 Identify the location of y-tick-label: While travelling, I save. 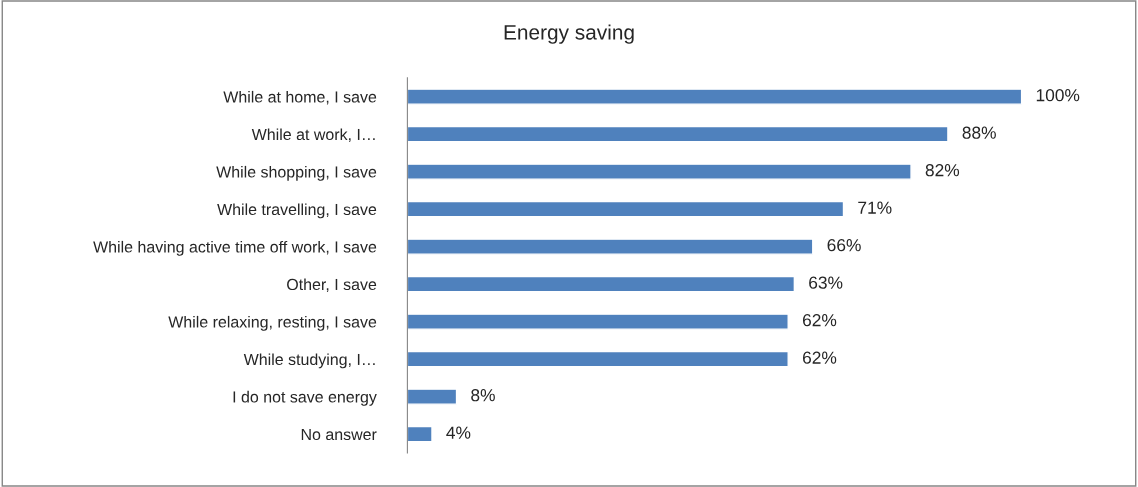
(297, 211).